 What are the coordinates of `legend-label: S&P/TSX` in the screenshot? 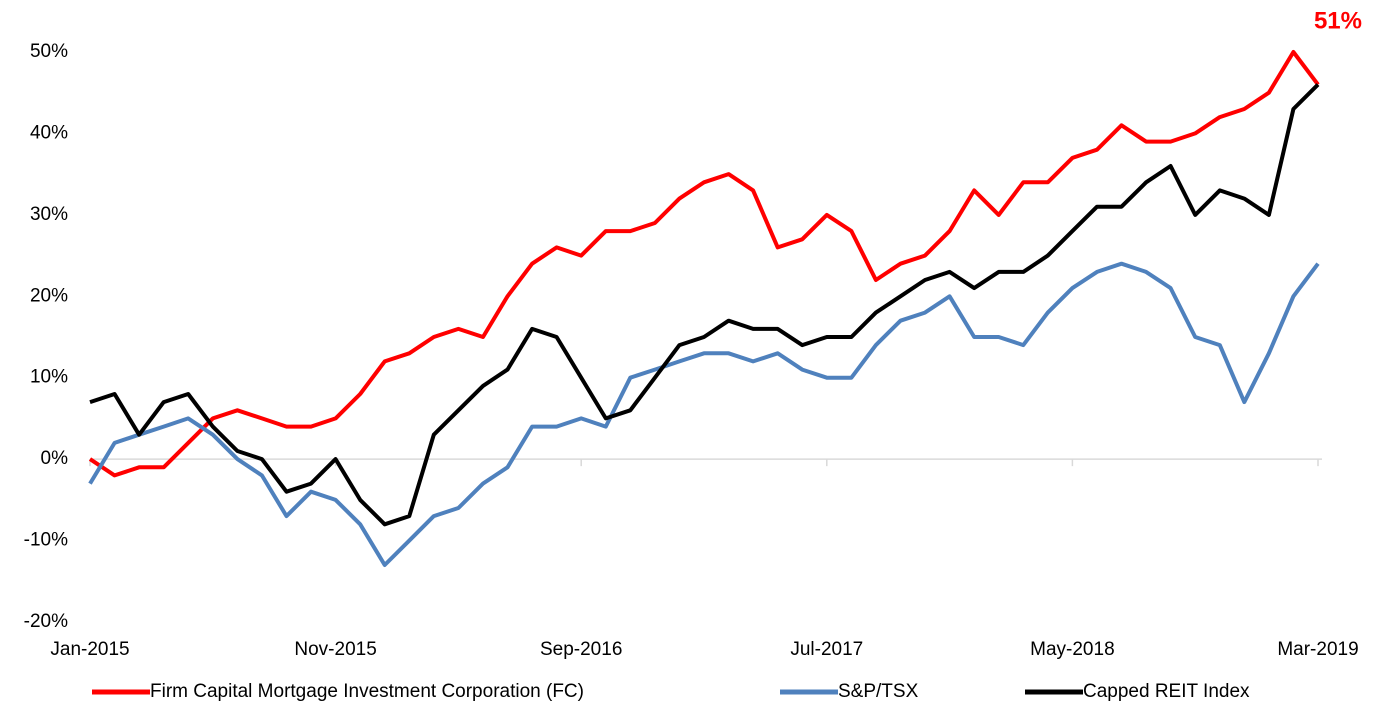 It's located at (878, 691).